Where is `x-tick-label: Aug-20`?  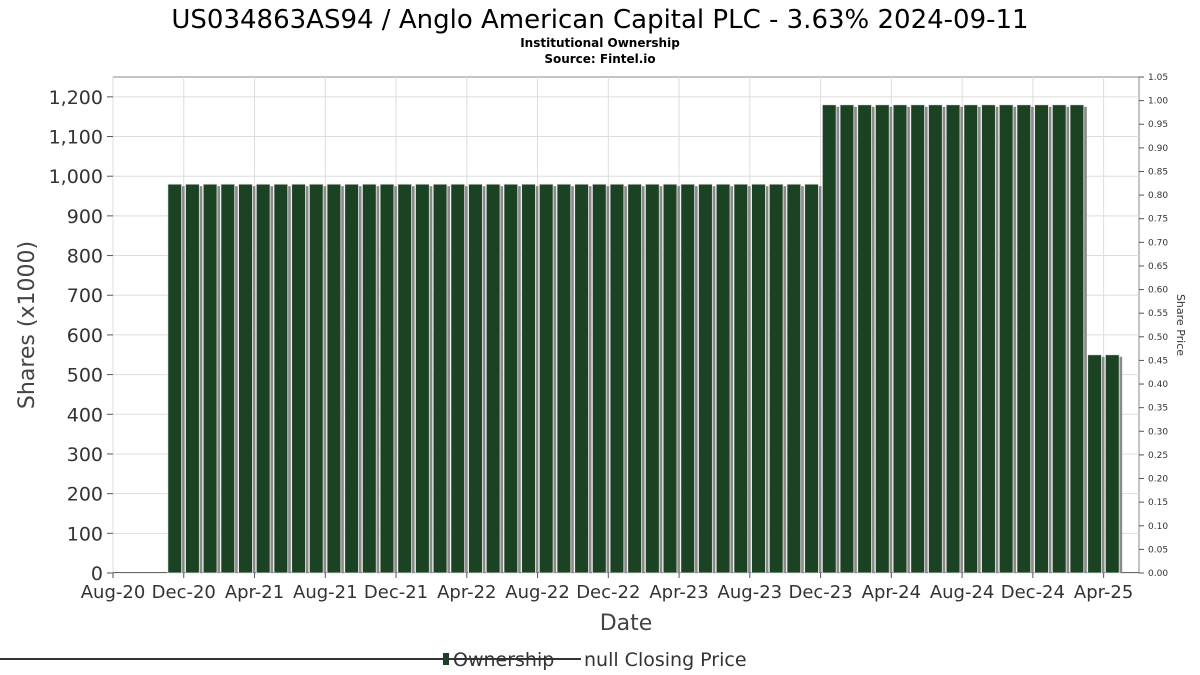
x-tick-label: Aug-20 is located at coordinates (113, 592).